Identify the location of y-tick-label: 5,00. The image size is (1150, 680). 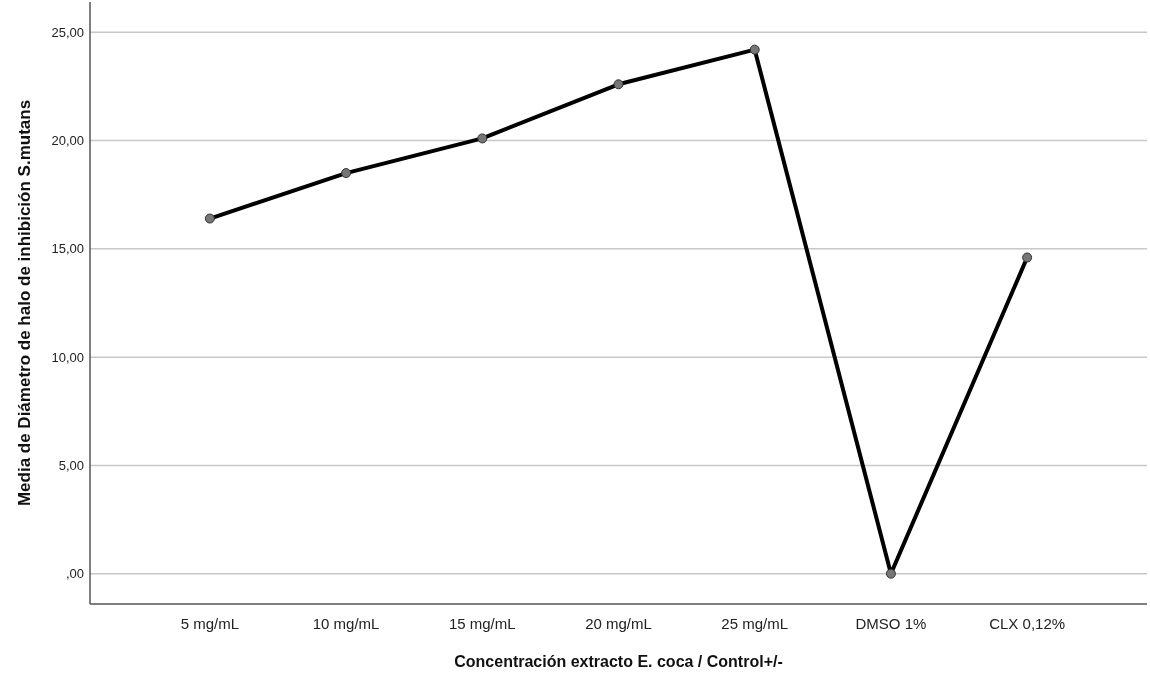
(71, 465).